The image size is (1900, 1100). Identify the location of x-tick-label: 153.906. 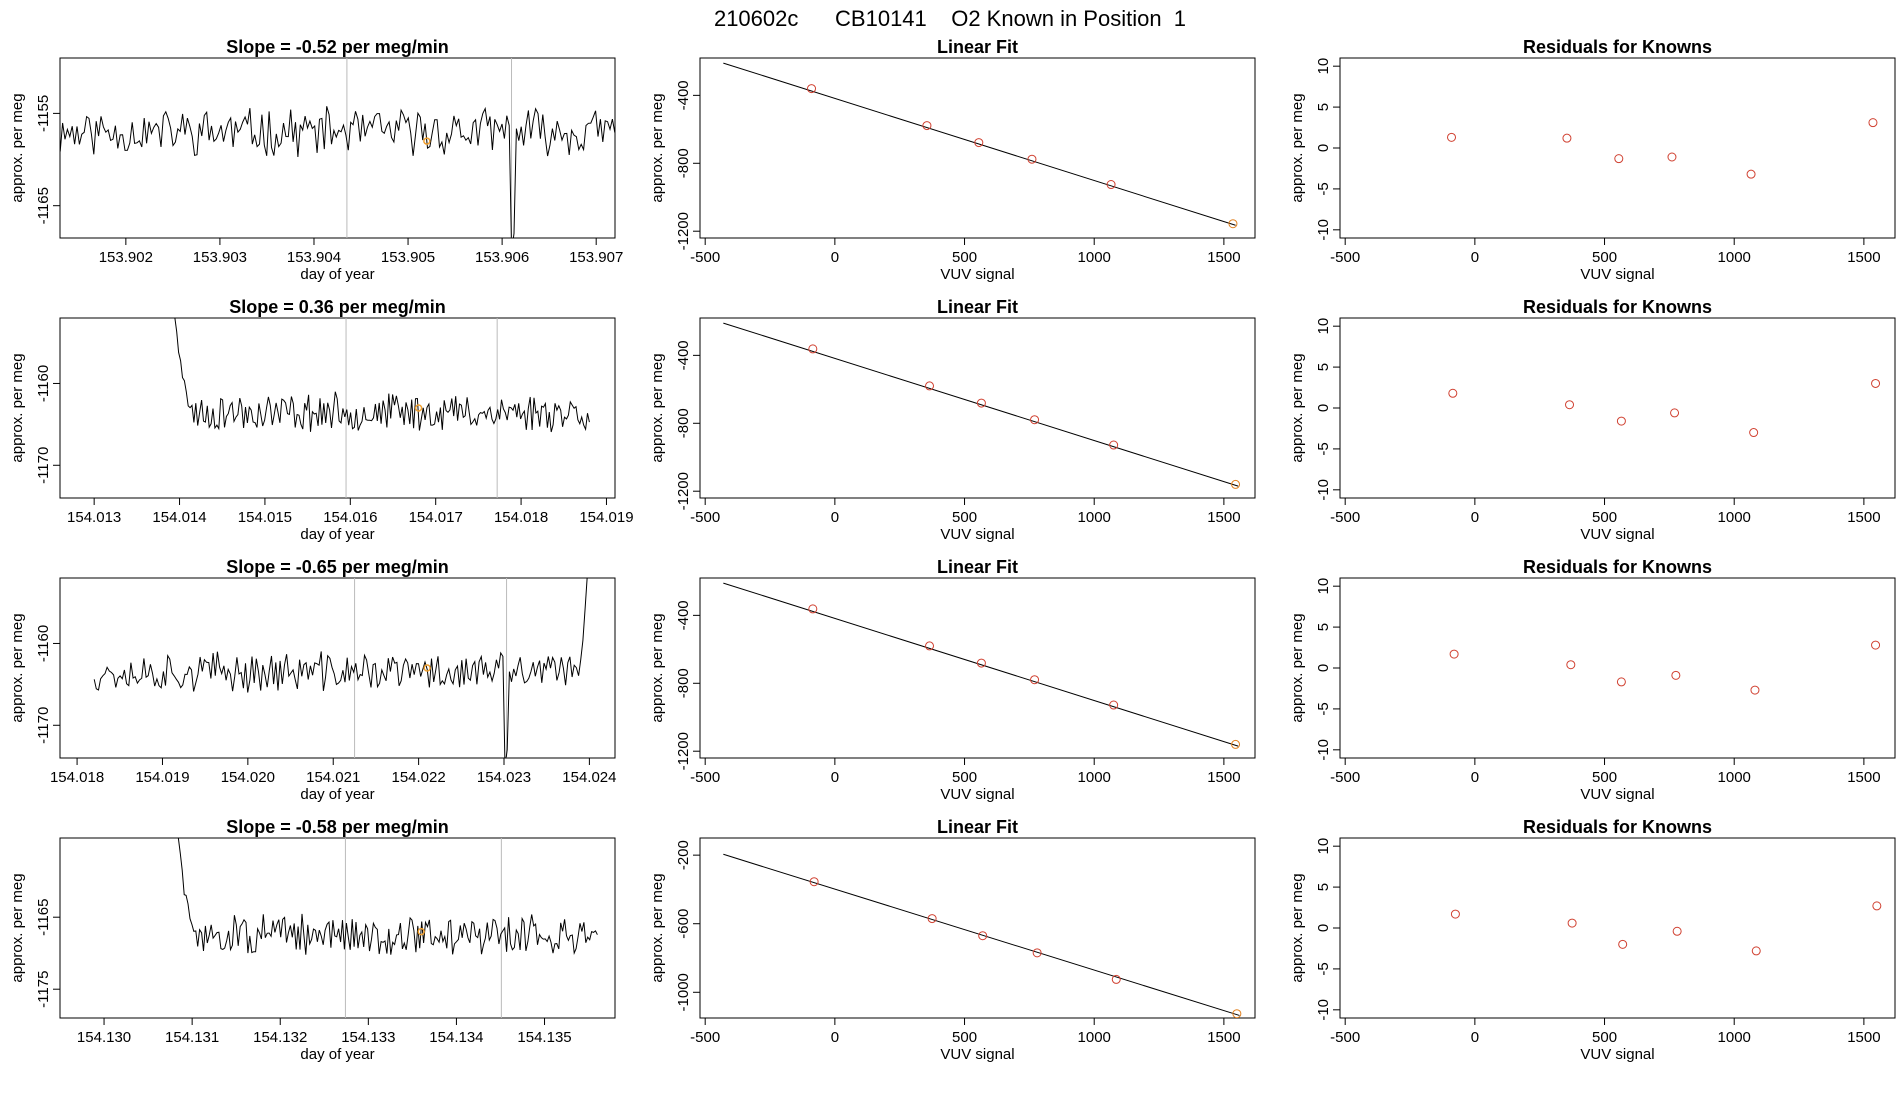
(502, 257).